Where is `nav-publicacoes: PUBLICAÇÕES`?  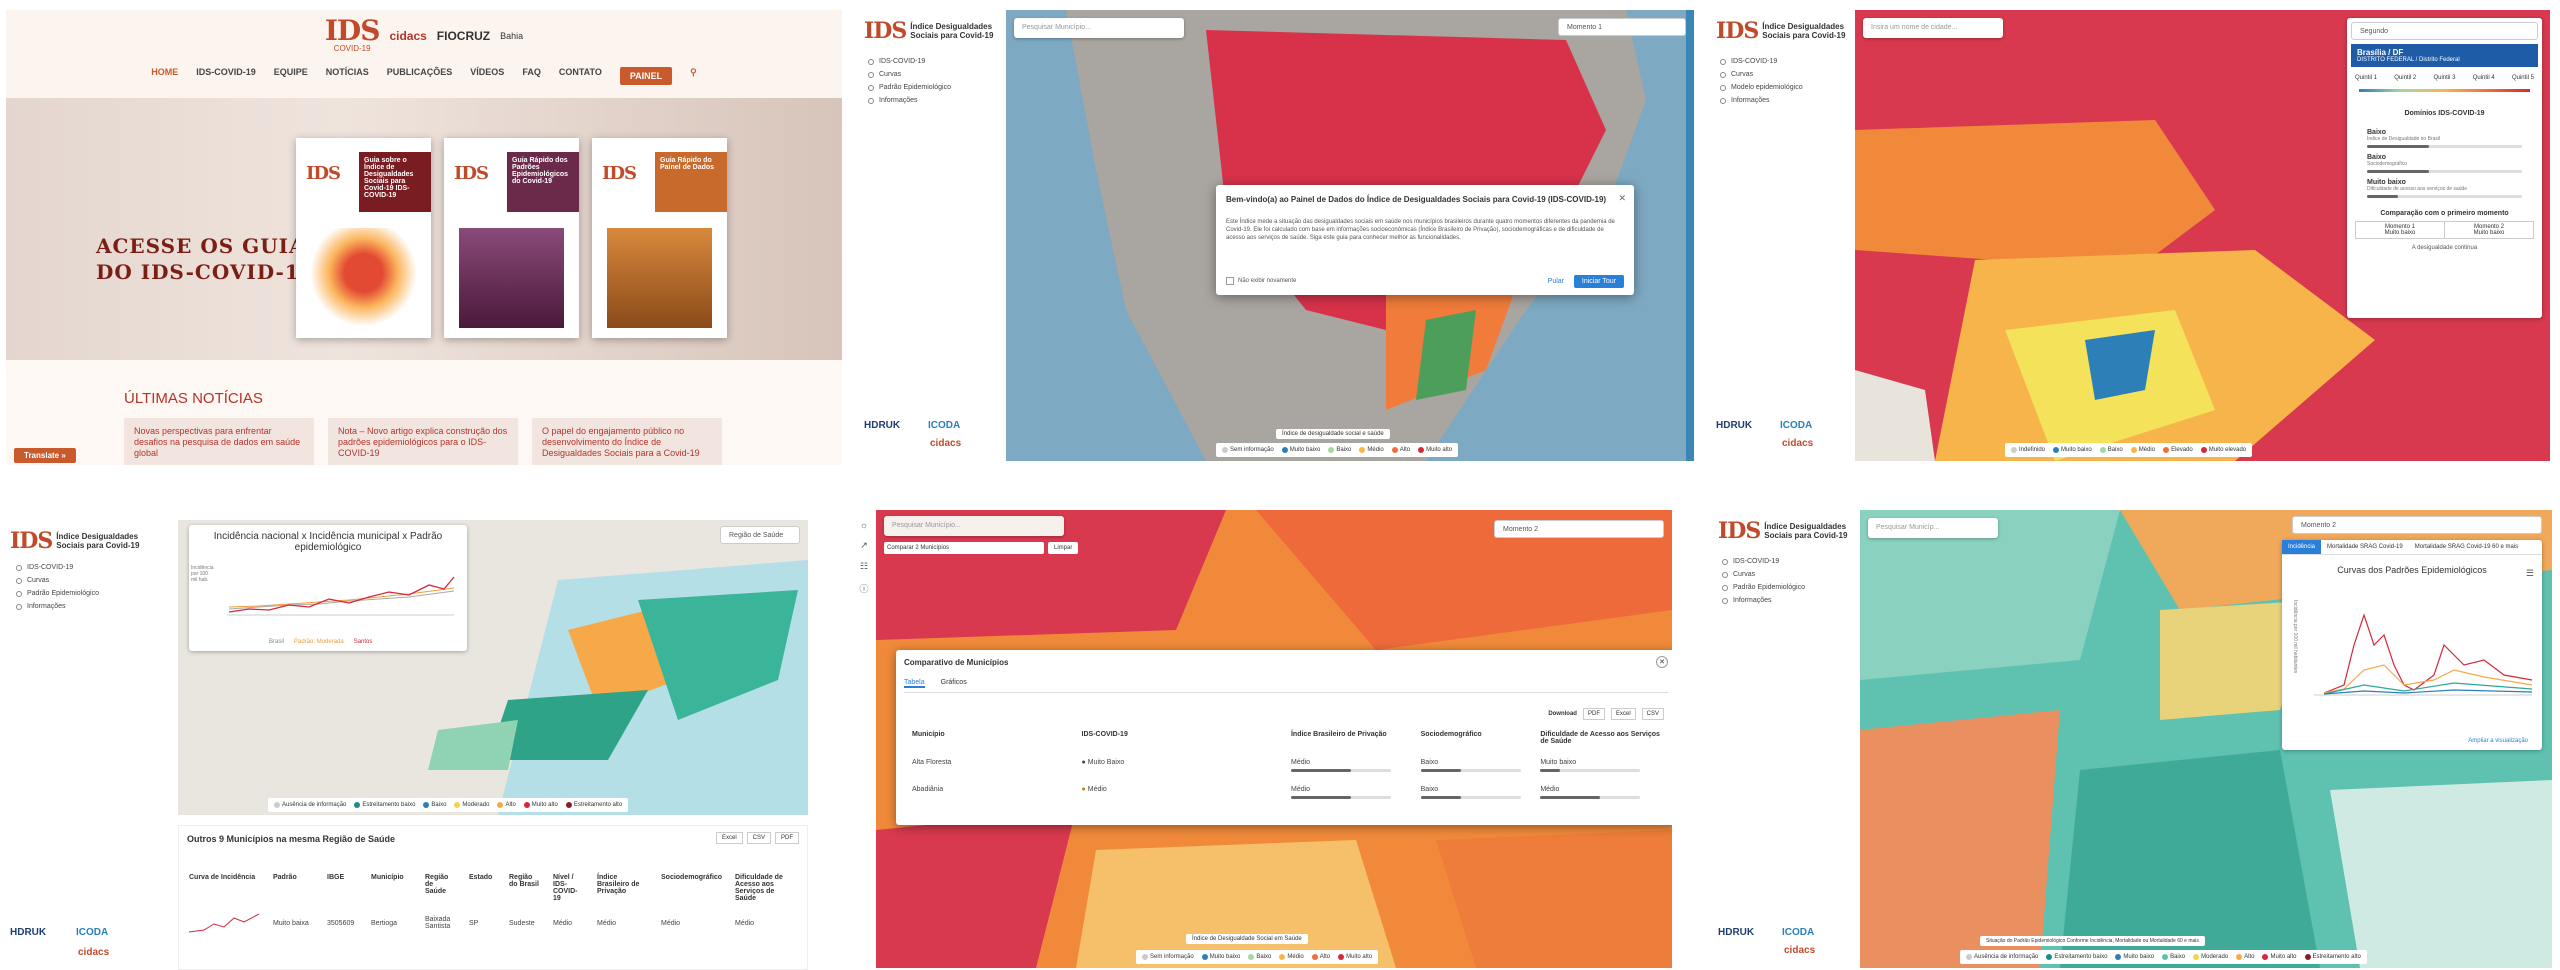 nav-publicacoes: PUBLICAÇÕES is located at coordinates (419, 72).